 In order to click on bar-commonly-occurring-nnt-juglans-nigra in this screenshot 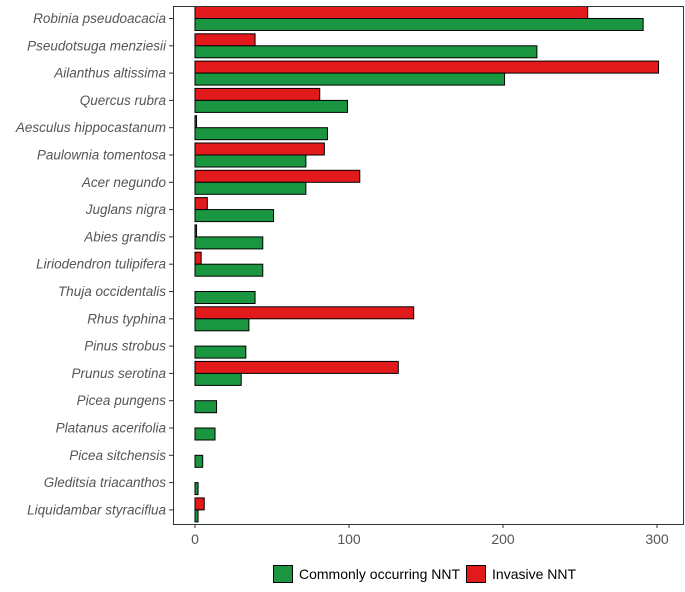, I will do `click(234, 216)`.